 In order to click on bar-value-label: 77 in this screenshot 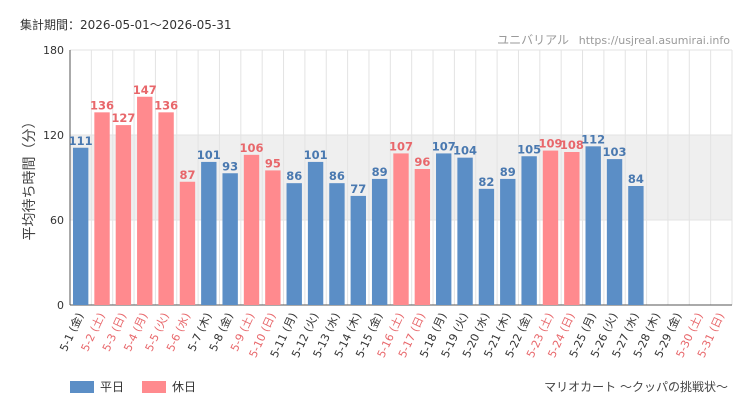, I will do `click(358, 189)`.